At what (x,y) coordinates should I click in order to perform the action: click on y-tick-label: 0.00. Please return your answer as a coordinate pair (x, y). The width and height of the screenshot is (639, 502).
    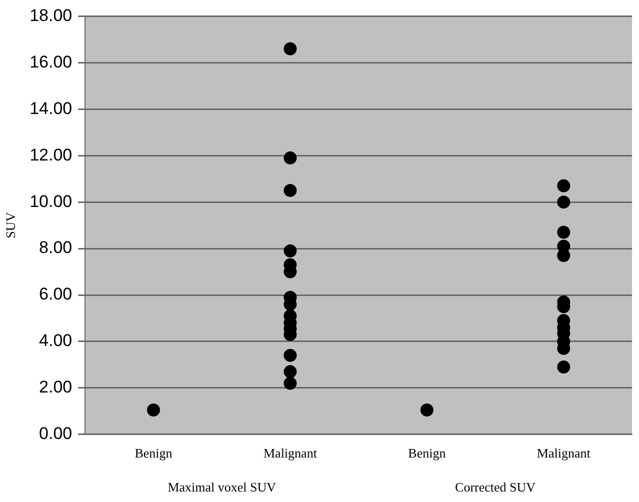
    Looking at the image, I should click on (55, 434).